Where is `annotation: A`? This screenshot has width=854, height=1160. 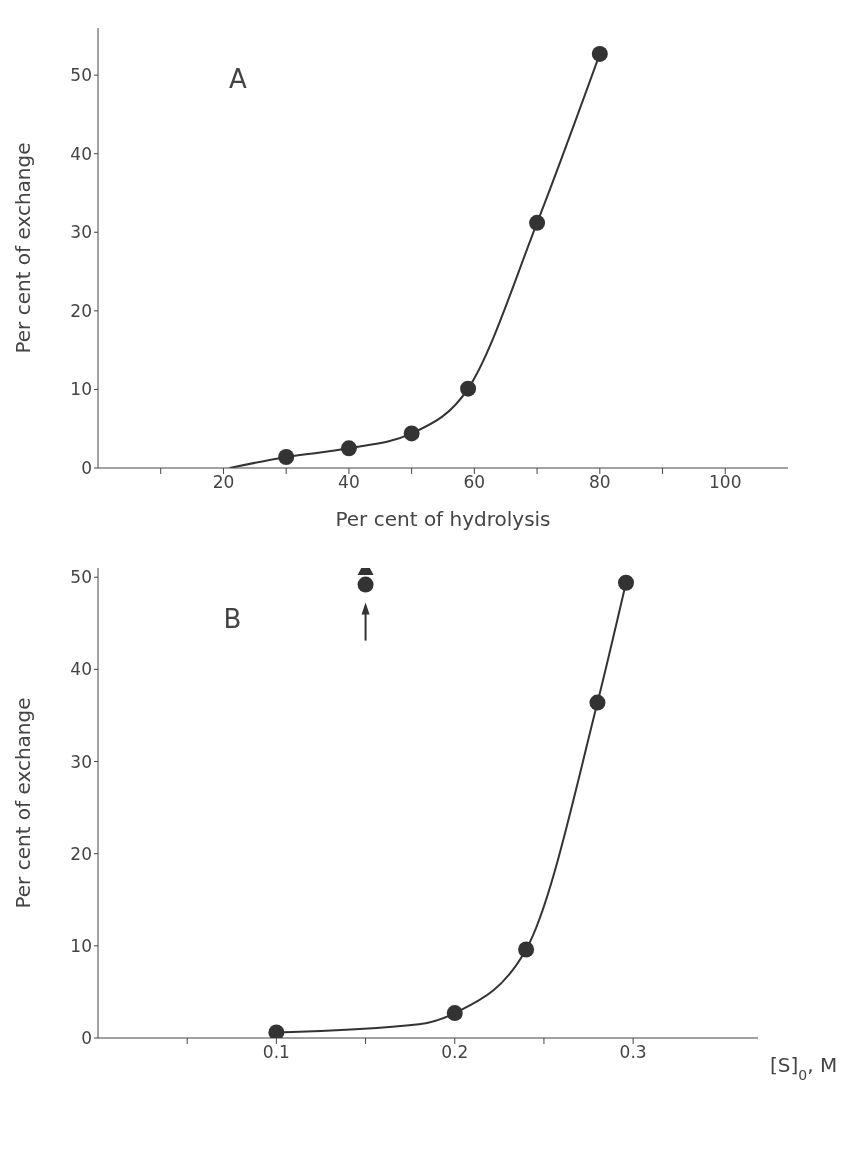 annotation: A is located at coordinates (238, 79).